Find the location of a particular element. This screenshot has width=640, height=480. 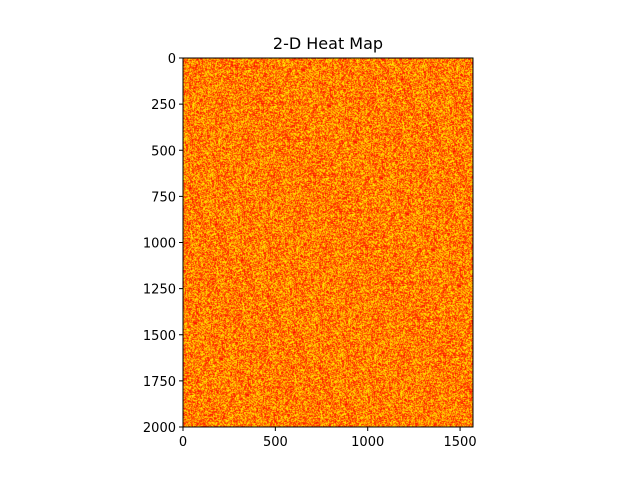

x-tick-label: 0 is located at coordinates (183, 442).